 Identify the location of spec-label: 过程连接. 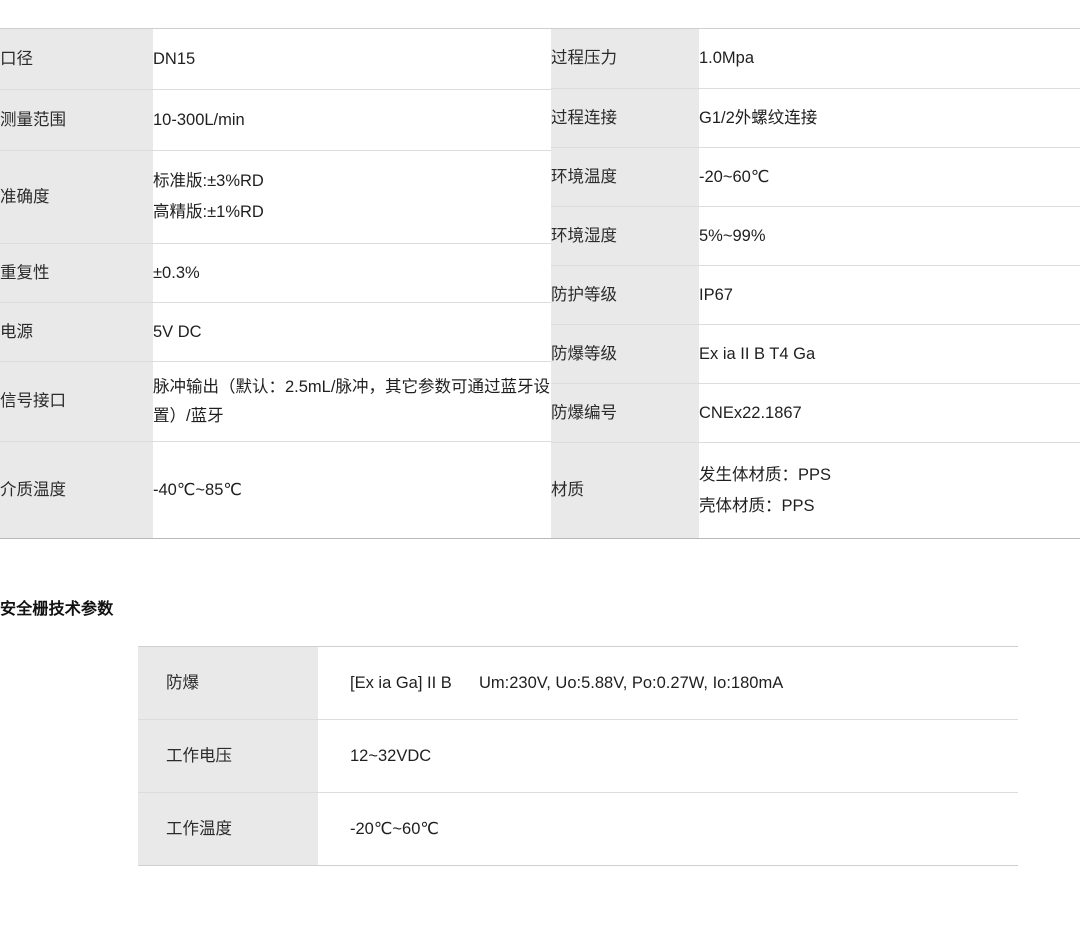
(625, 118).